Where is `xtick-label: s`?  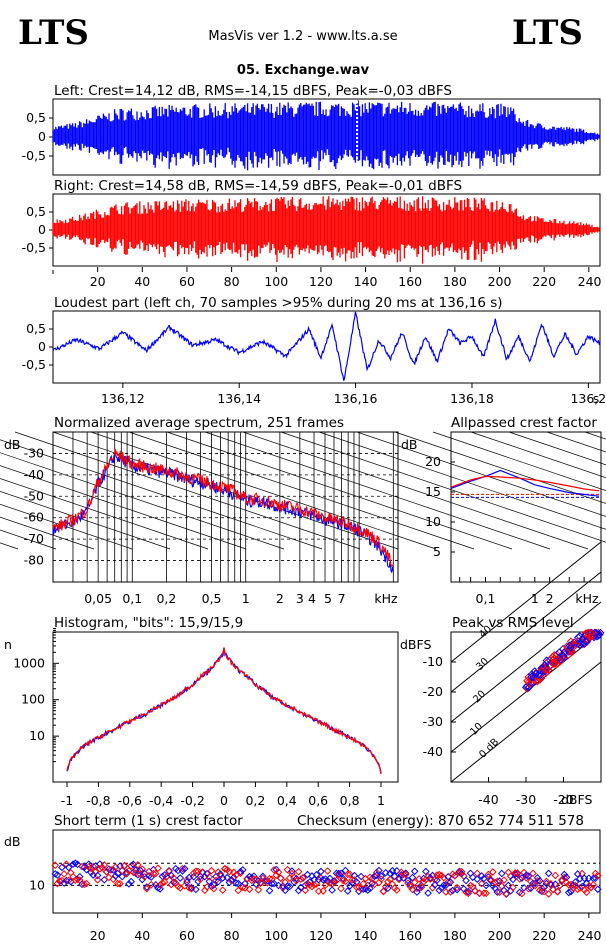 xtick-label: s is located at coordinates (596, 398).